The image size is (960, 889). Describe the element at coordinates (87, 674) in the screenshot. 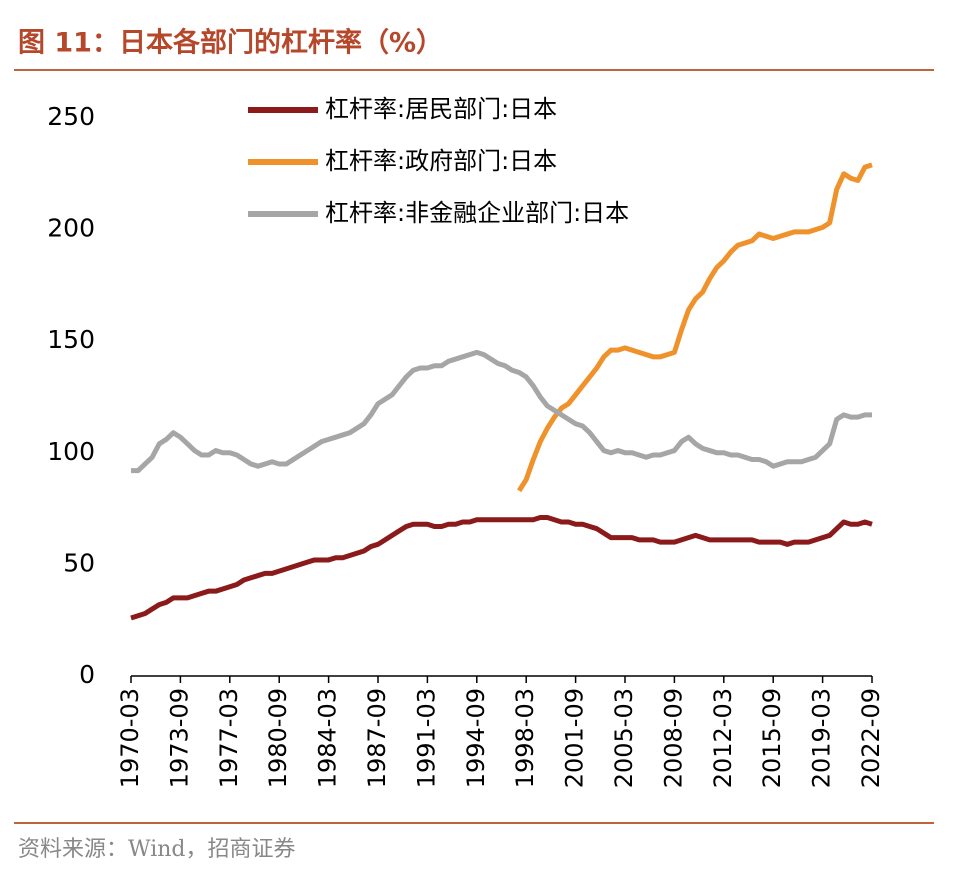

I see `y-tick-label: 0` at that location.